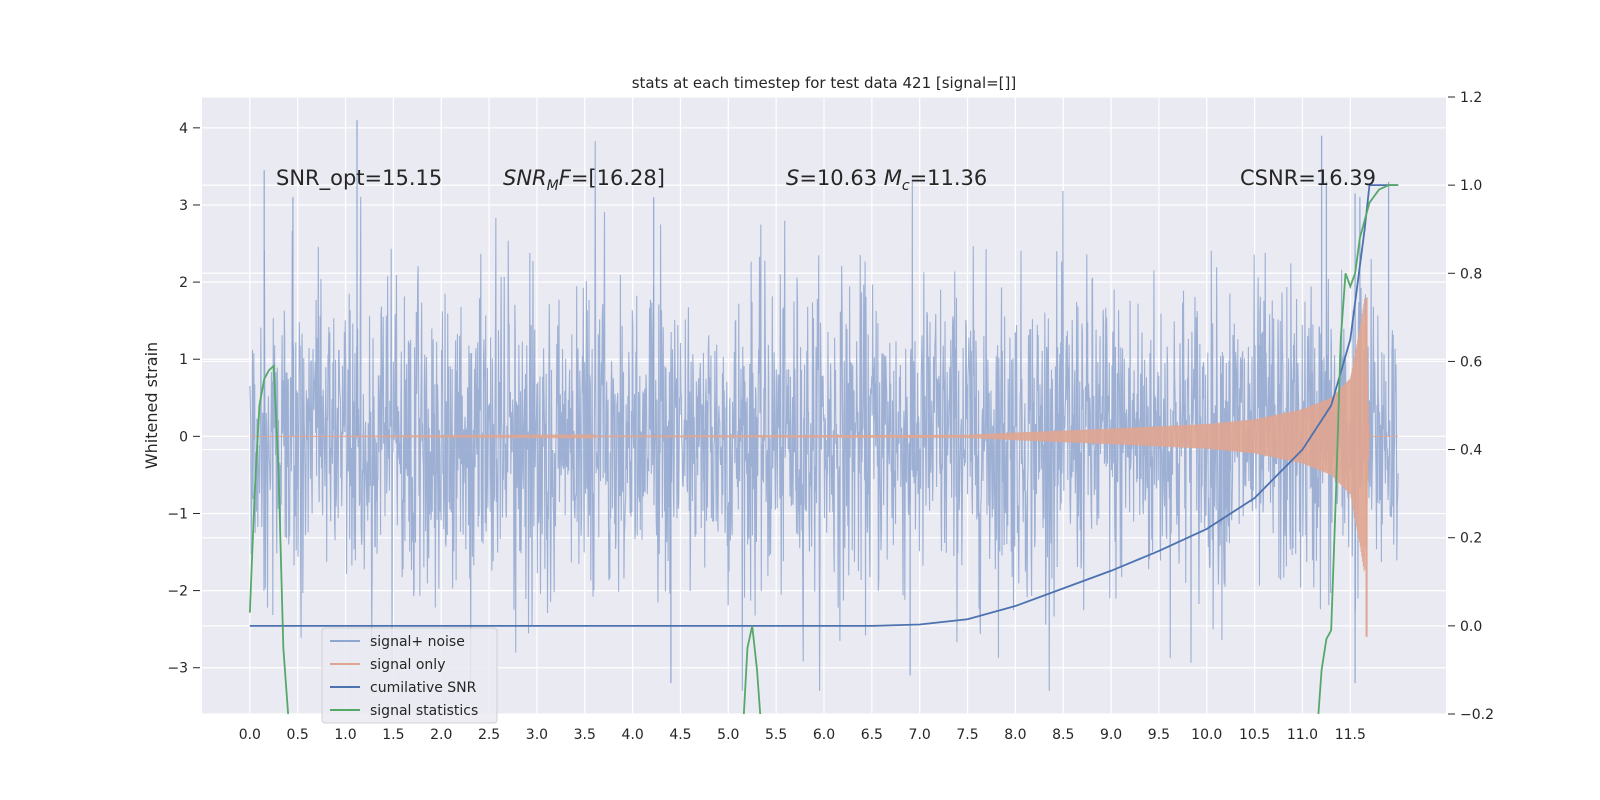 This screenshot has width=1600, height=800. Describe the element at coordinates (1111, 735) in the screenshot. I see `x-tick-label: 9.0` at that location.